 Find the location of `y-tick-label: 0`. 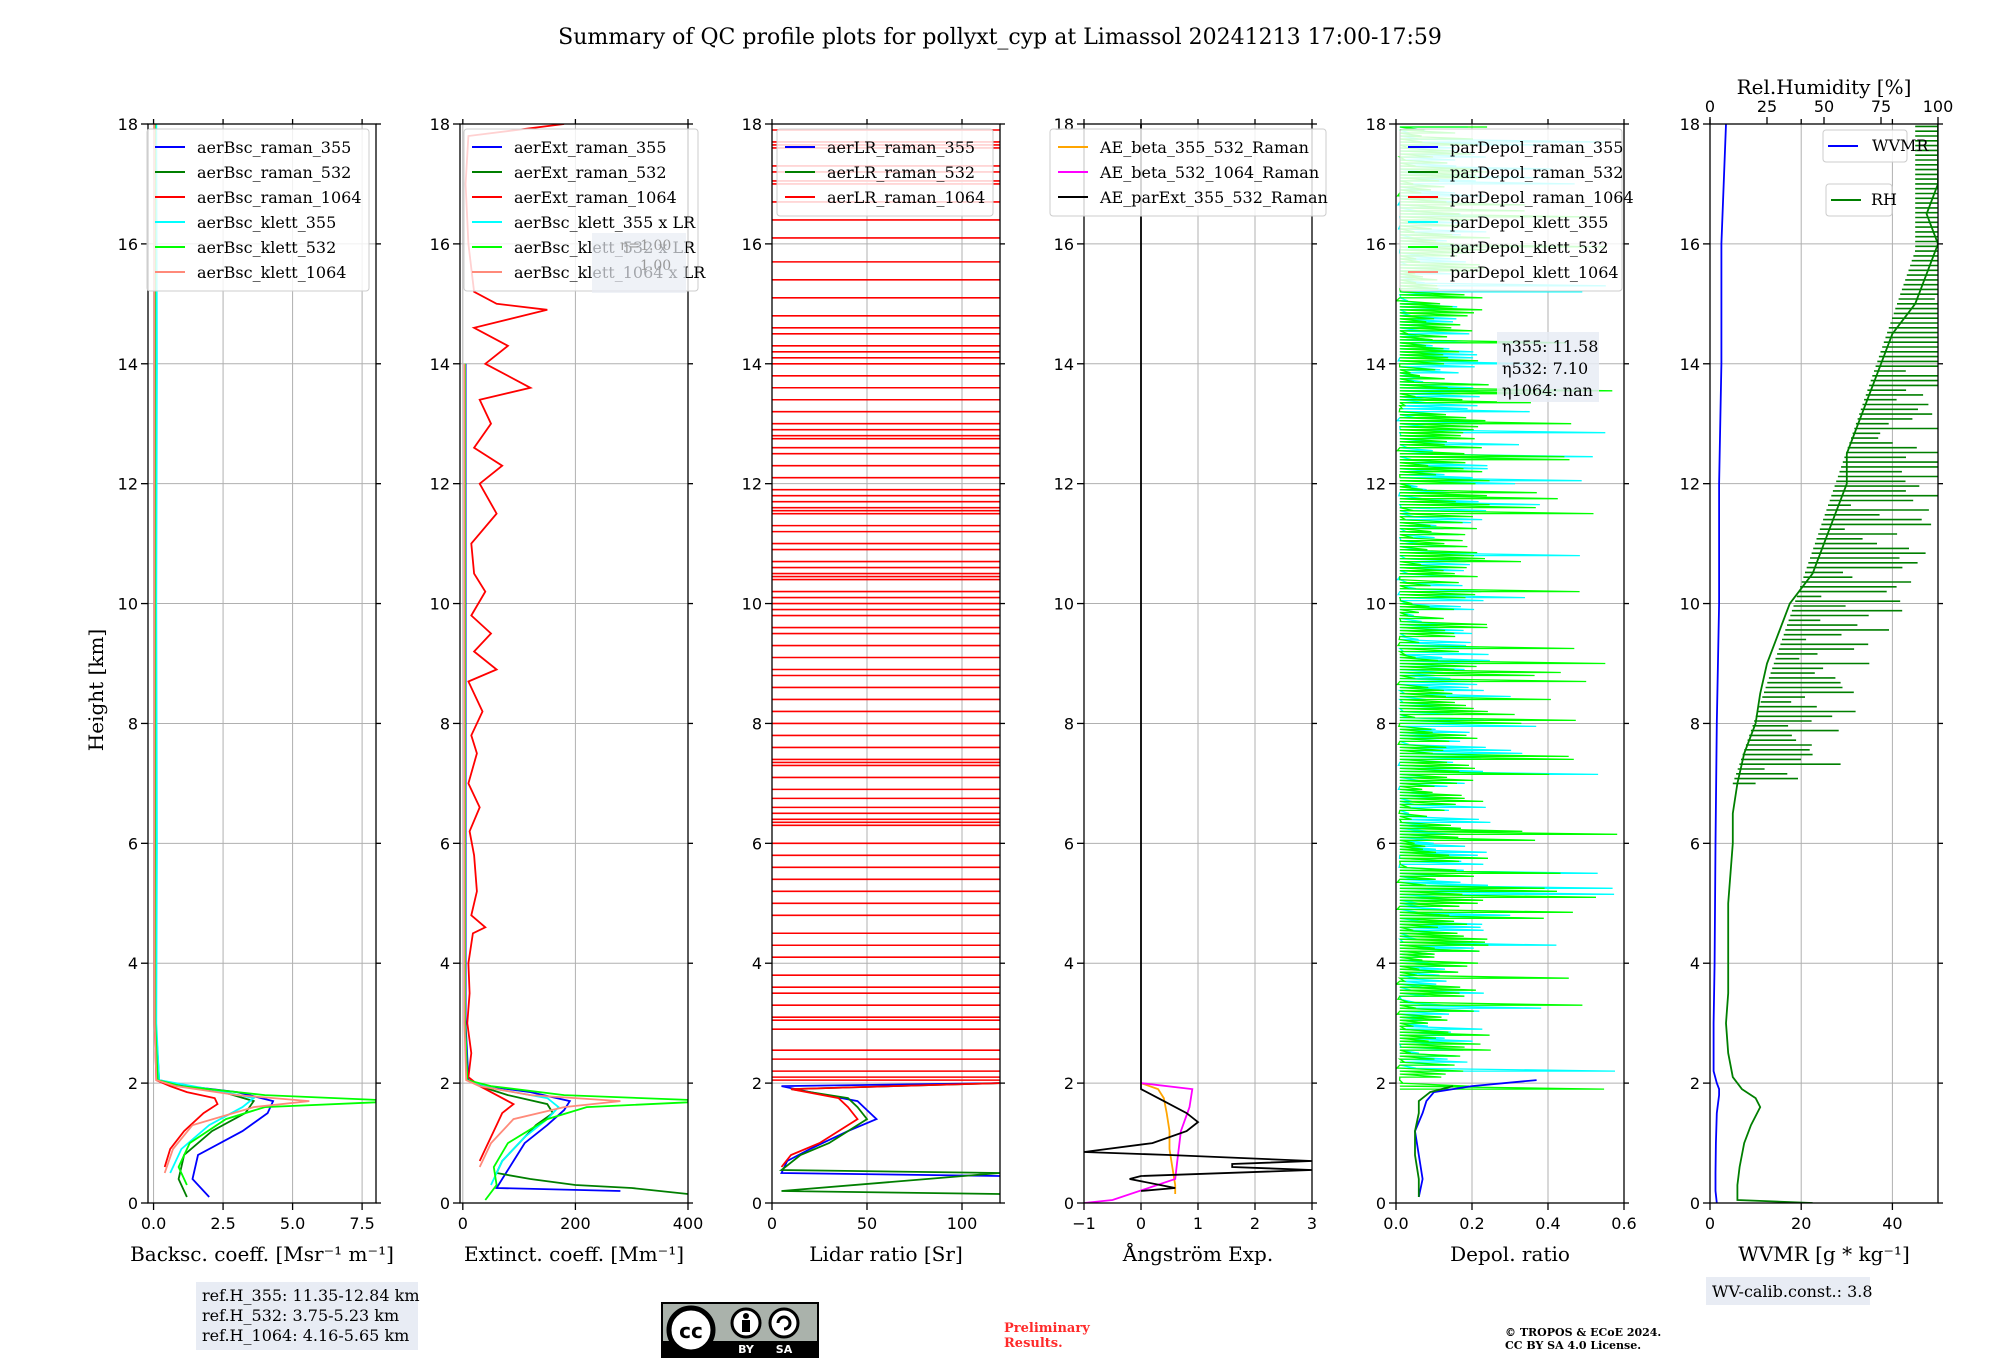

y-tick-label: 0 is located at coordinates (1069, 1203).